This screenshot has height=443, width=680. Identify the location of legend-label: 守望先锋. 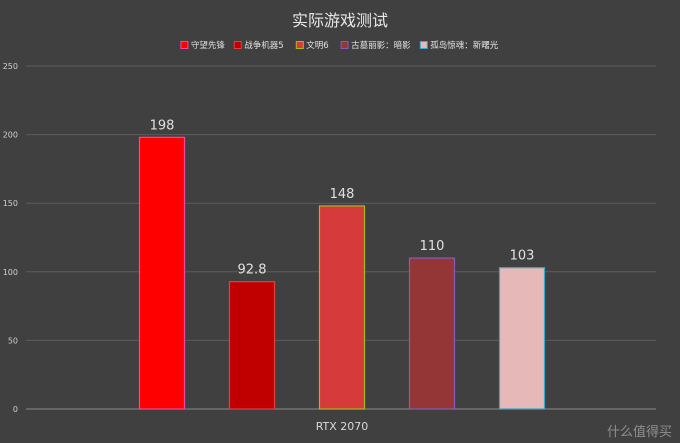
(208, 45).